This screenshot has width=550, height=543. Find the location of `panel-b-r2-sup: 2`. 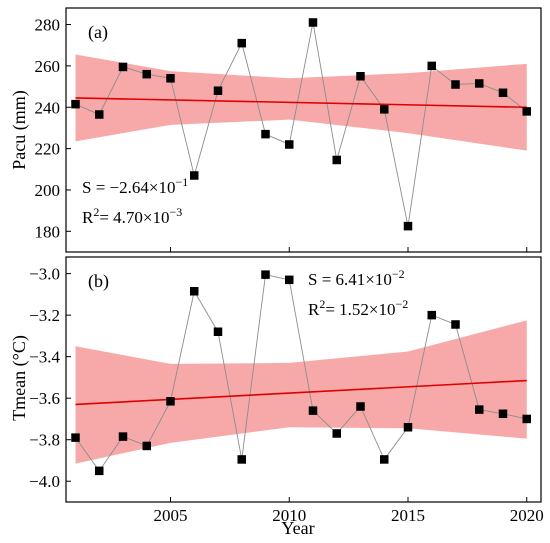

panel-b-r2-sup: 2 is located at coordinates (322, 304).